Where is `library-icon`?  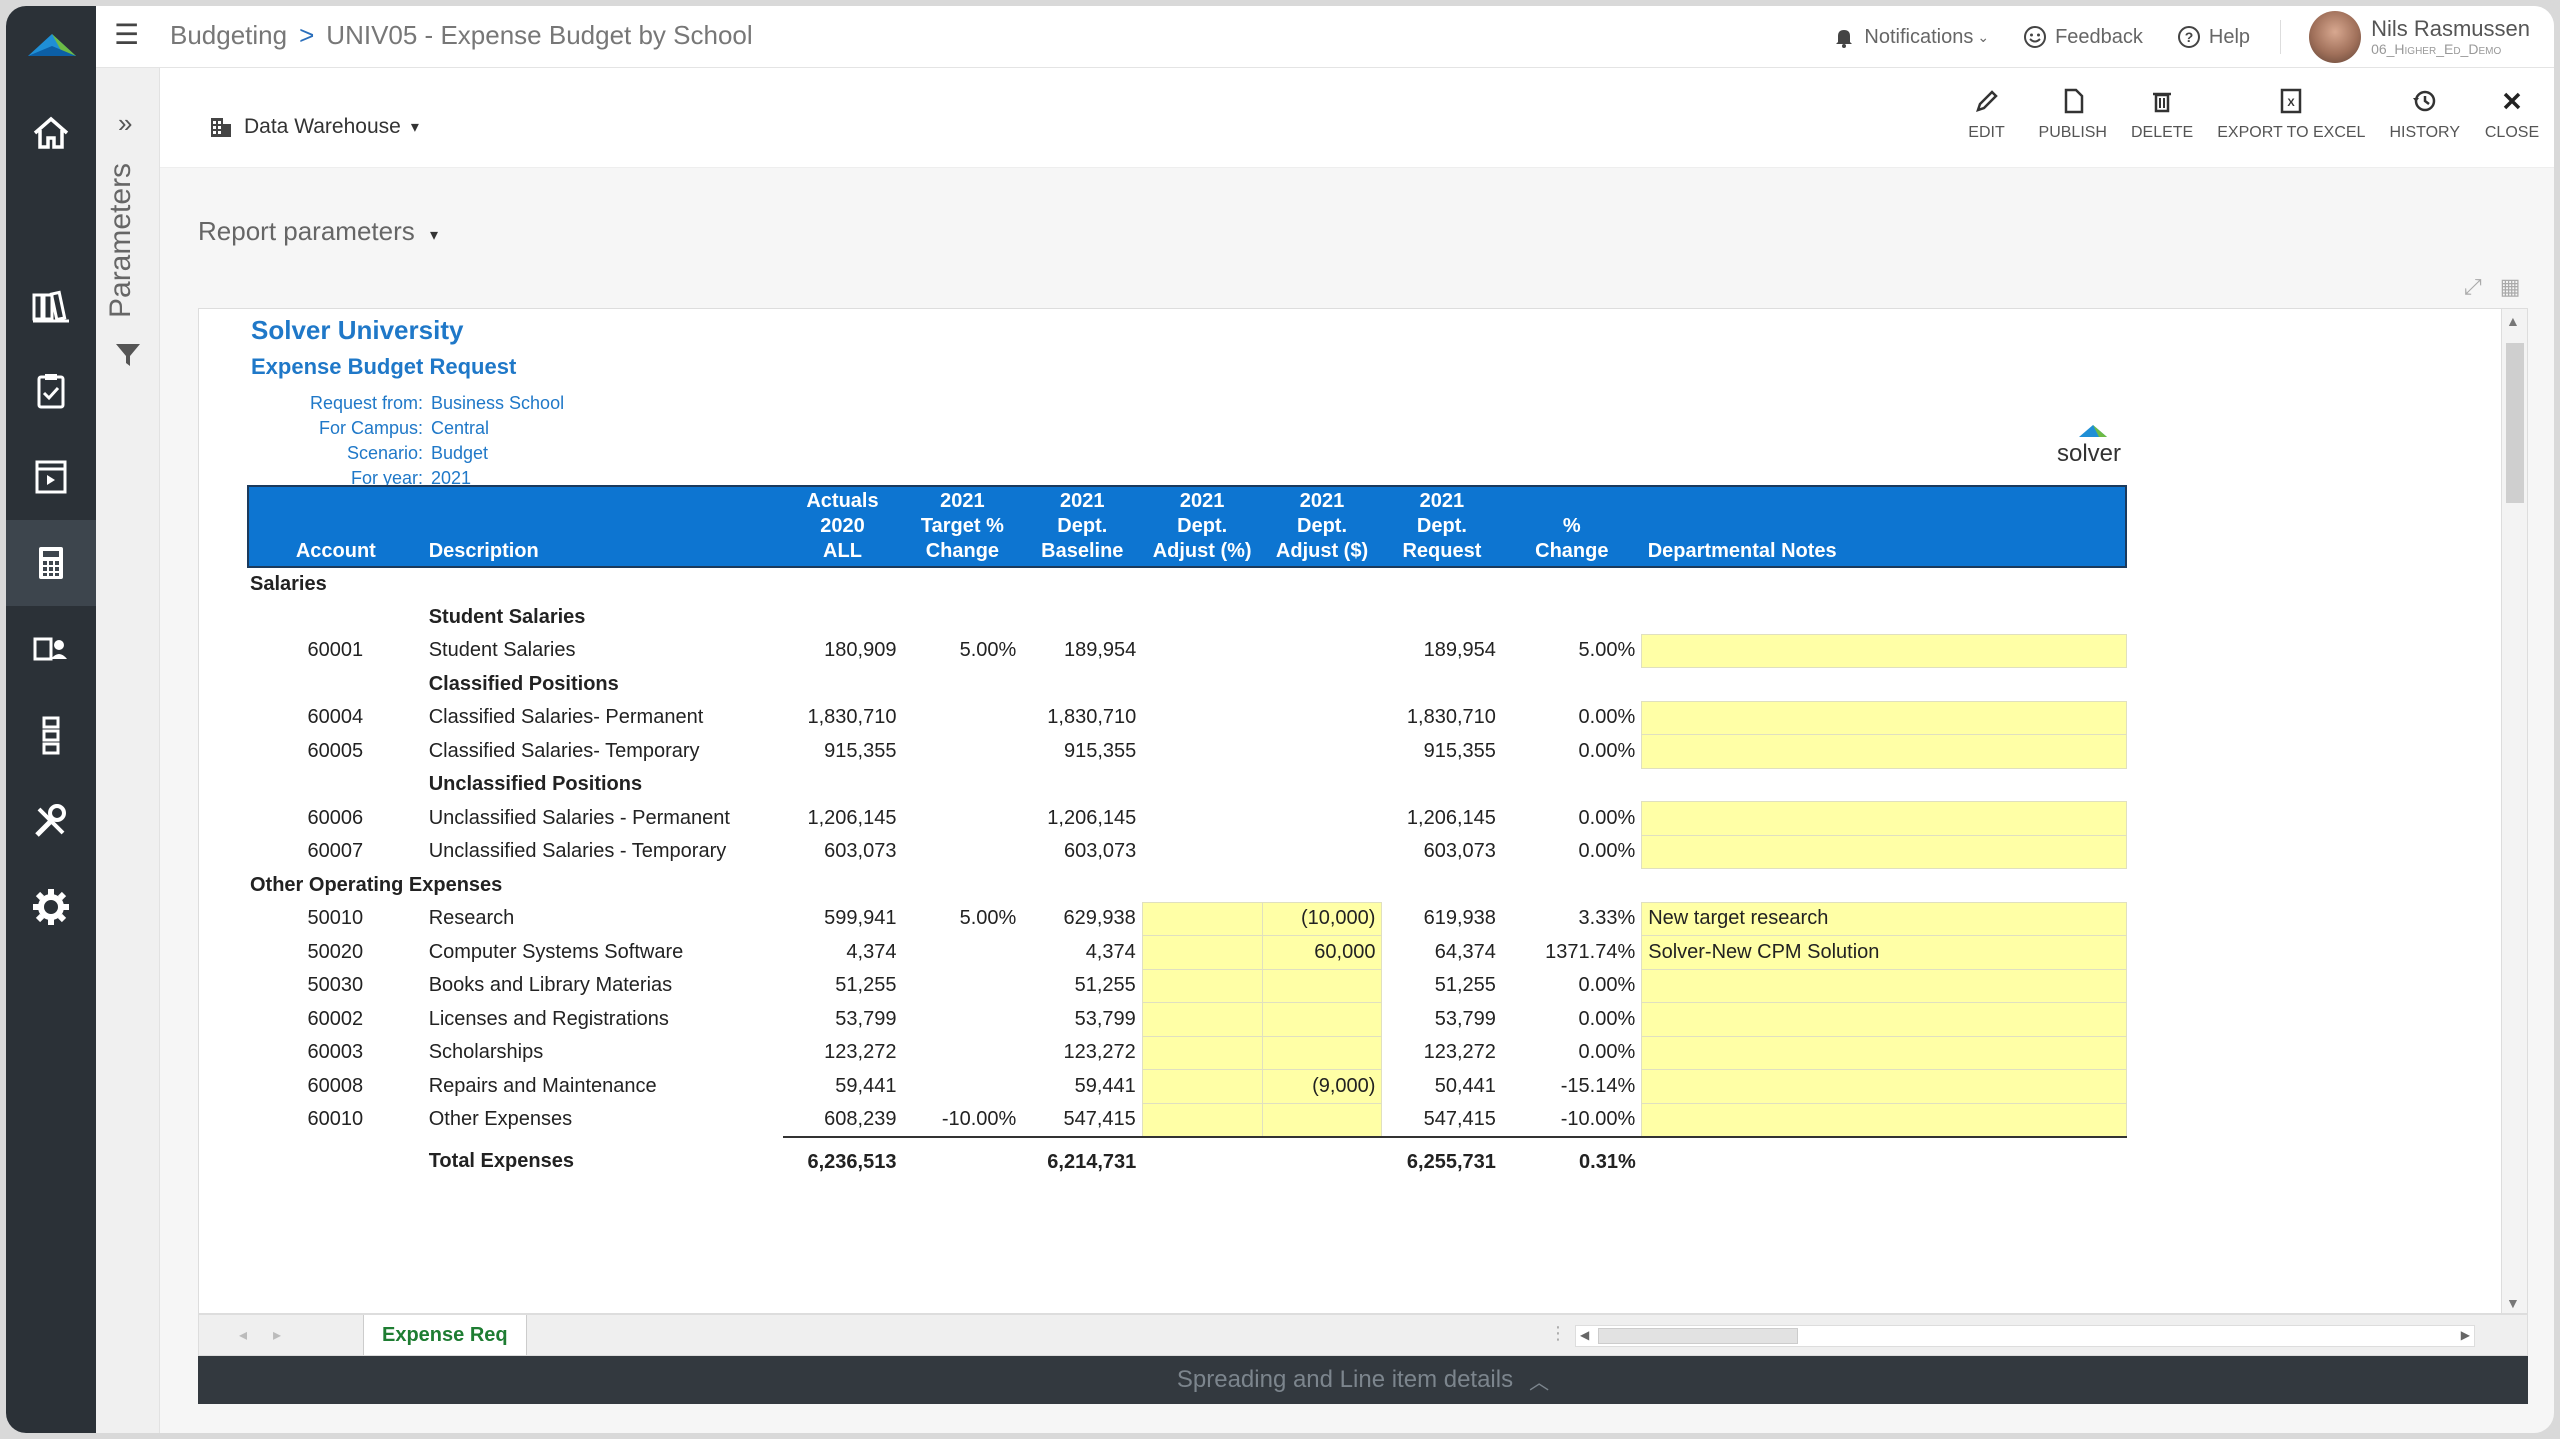
library-icon is located at coordinates (51, 305).